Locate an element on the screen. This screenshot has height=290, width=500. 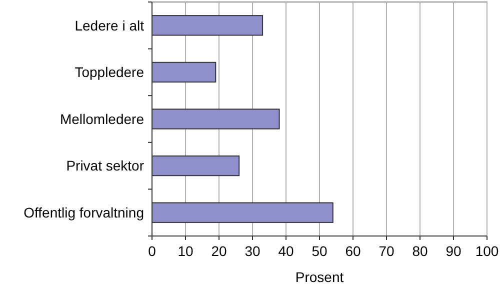
x-tick-label: 90 is located at coordinates (454, 251).